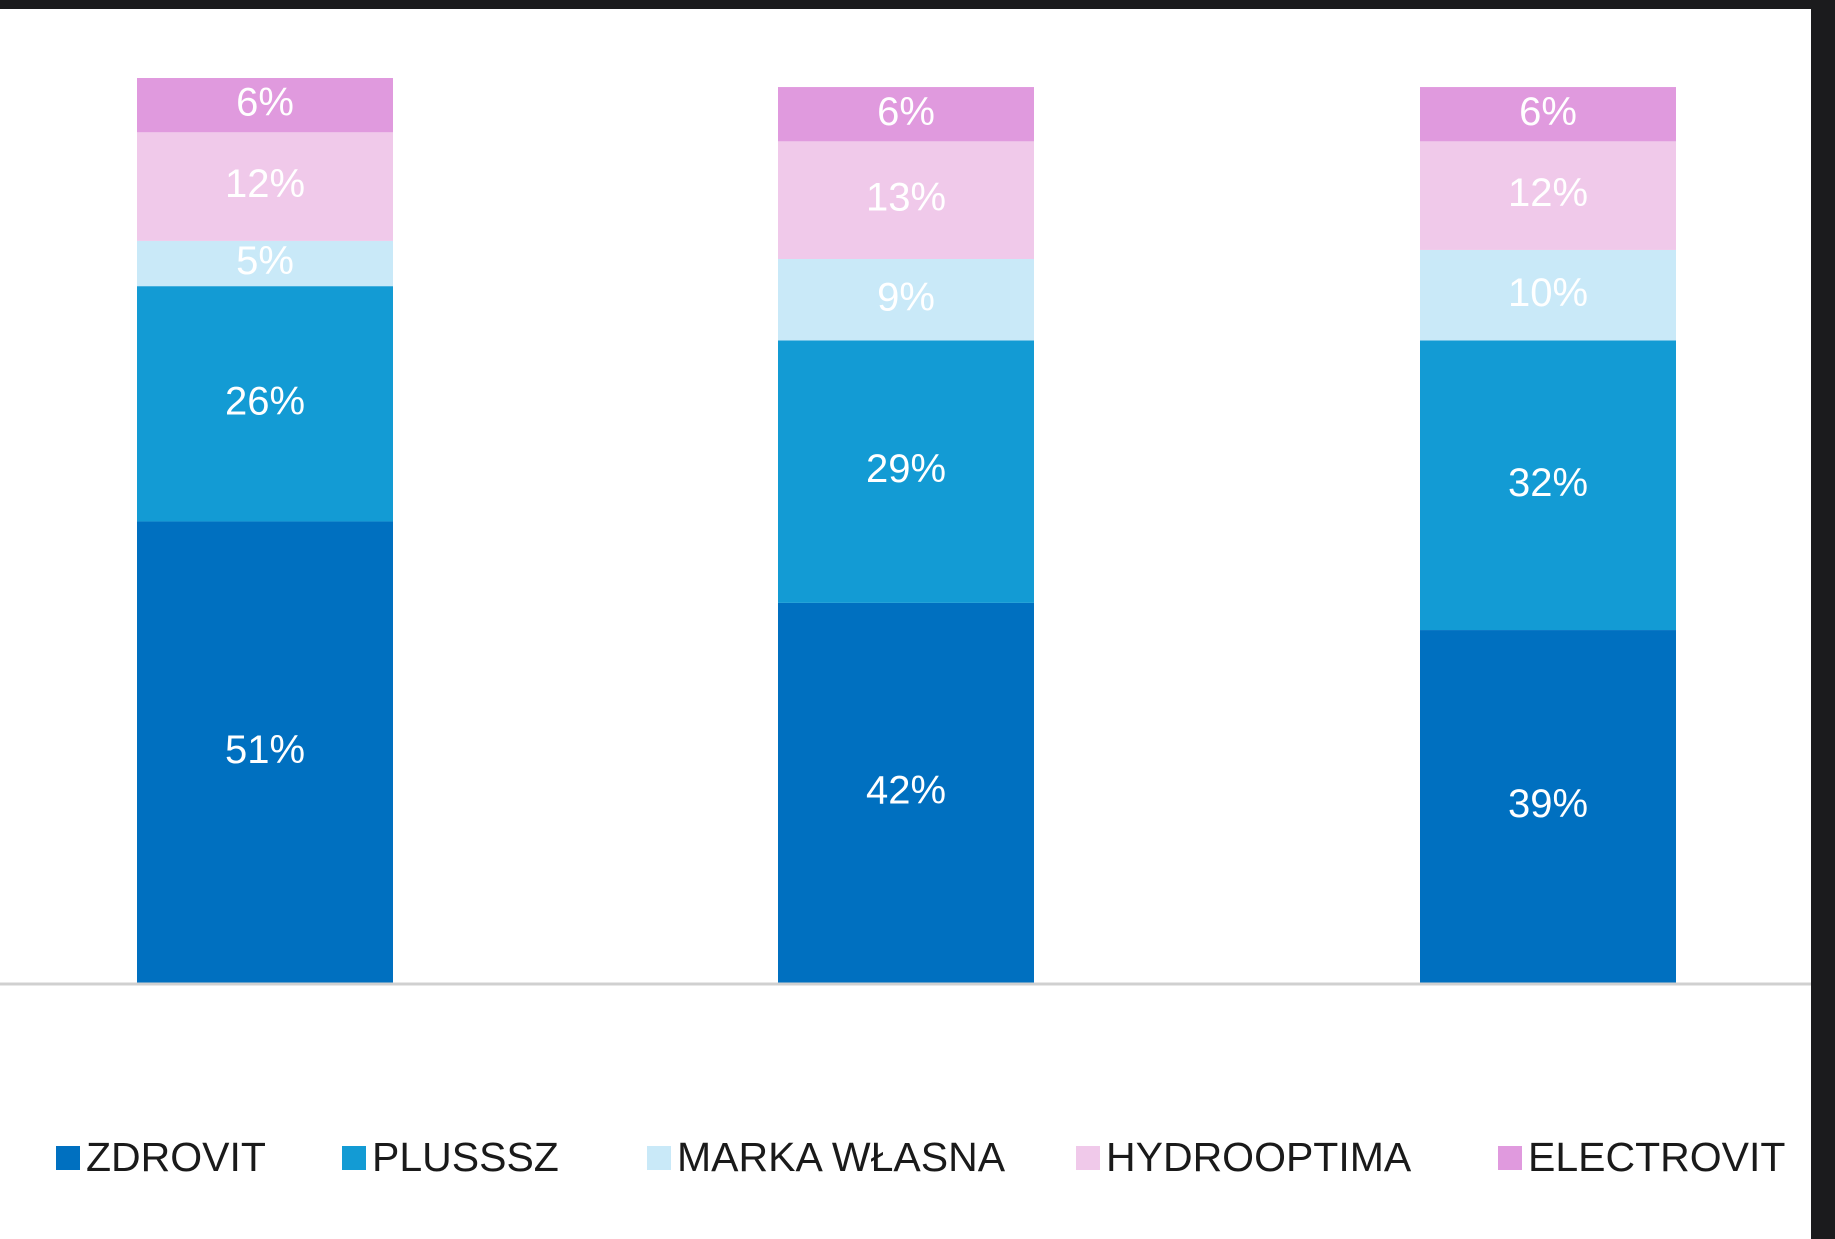 This screenshot has width=1835, height=1239. Describe the element at coordinates (1259, 1157) in the screenshot. I see `legend-label: HYDROOPTIMA` at that location.